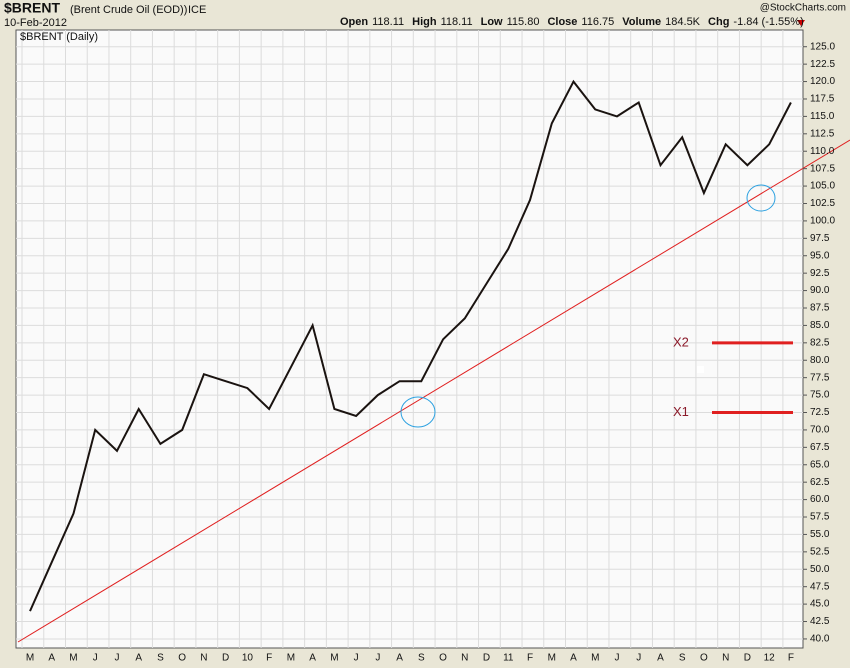 This screenshot has height=668, width=850. Describe the element at coordinates (820, 464) in the screenshot. I see `y-tick-label: 65.0` at that location.